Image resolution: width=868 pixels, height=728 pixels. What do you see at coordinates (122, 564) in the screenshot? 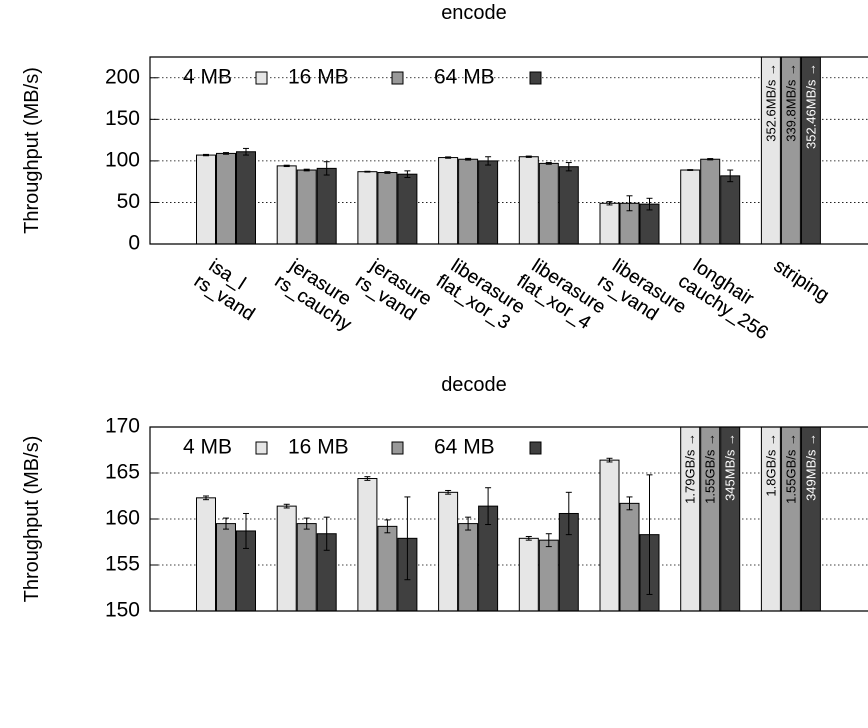
I see `y-tick-label: 155` at bounding box center [122, 564].